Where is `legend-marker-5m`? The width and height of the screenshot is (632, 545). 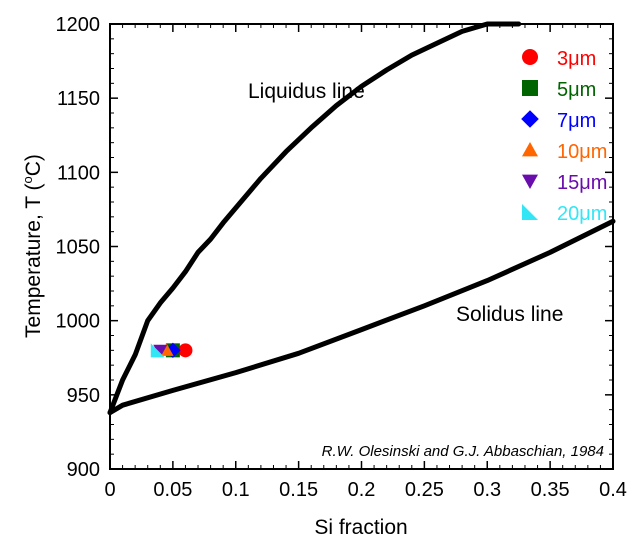
legend-marker-5m is located at coordinates (530, 88).